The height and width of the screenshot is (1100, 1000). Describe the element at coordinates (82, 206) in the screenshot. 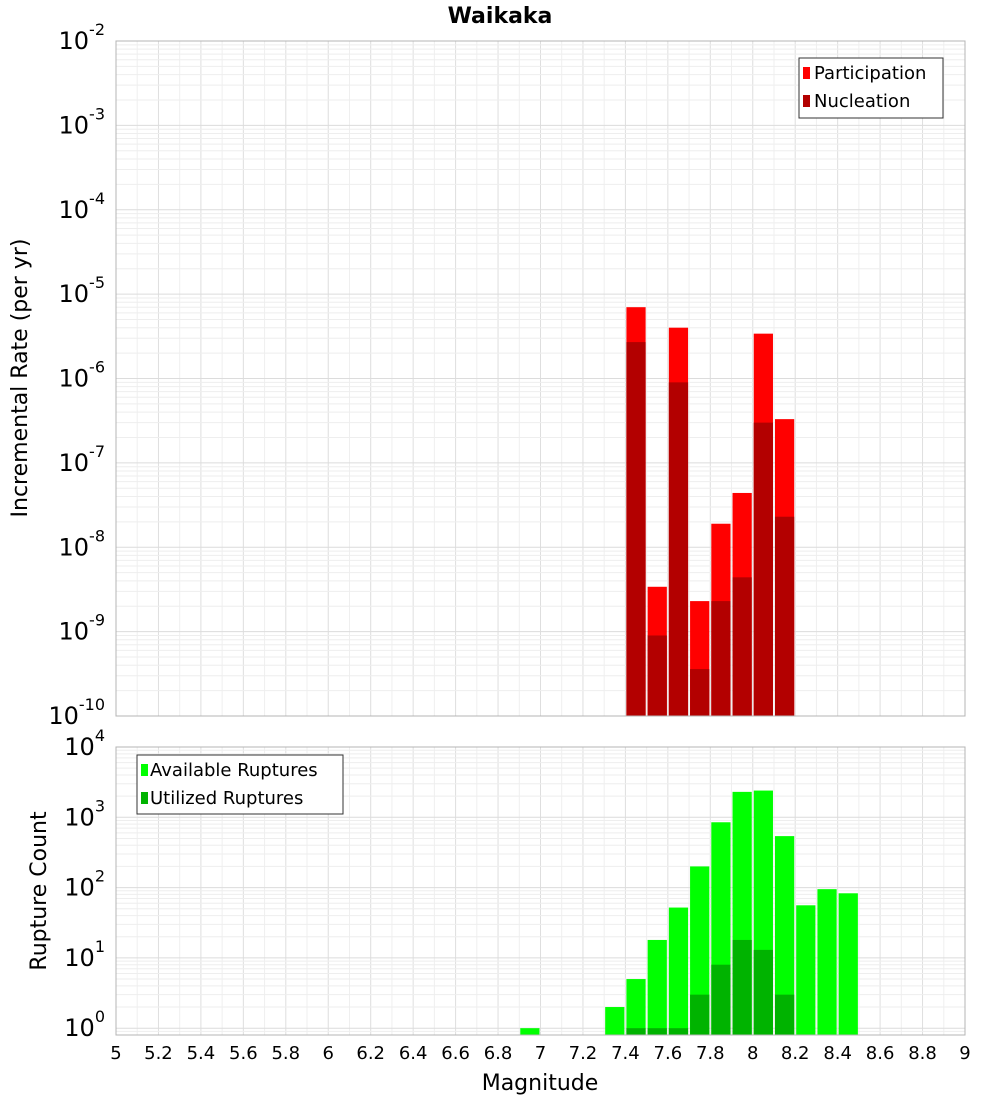

I see `y-tick-label: 10⁻⁴` at that location.